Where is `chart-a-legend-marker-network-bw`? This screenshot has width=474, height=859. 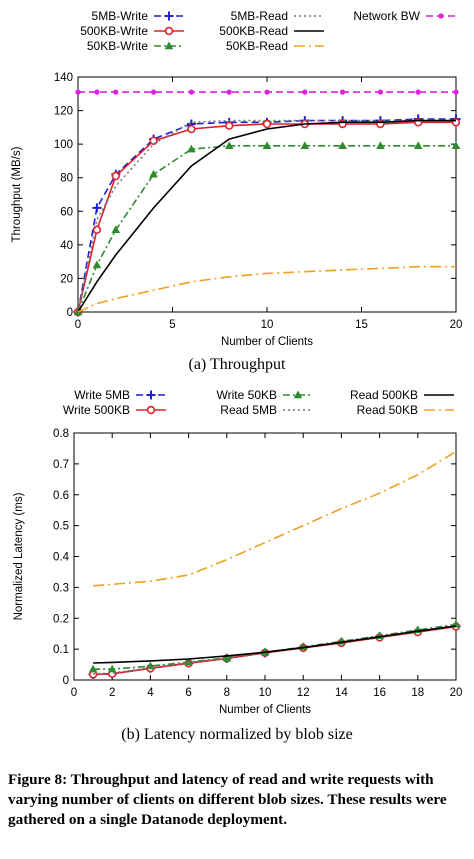
chart-a-legend-marker-network-bw is located at coordinates (441, 16).